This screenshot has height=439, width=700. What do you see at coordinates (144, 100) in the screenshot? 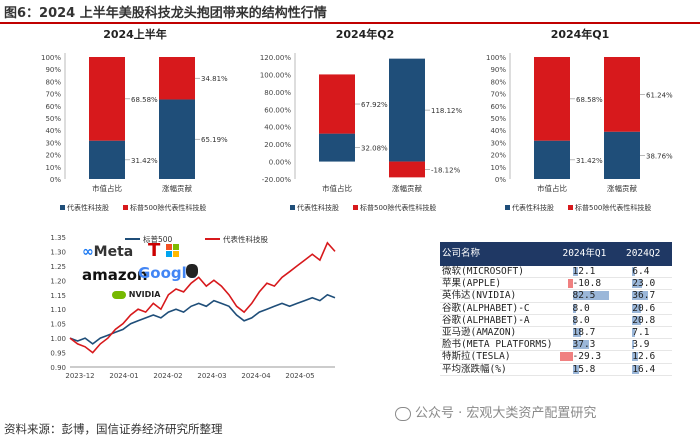
I see `data-label: 68.58%` at bounding box center [144, 100].